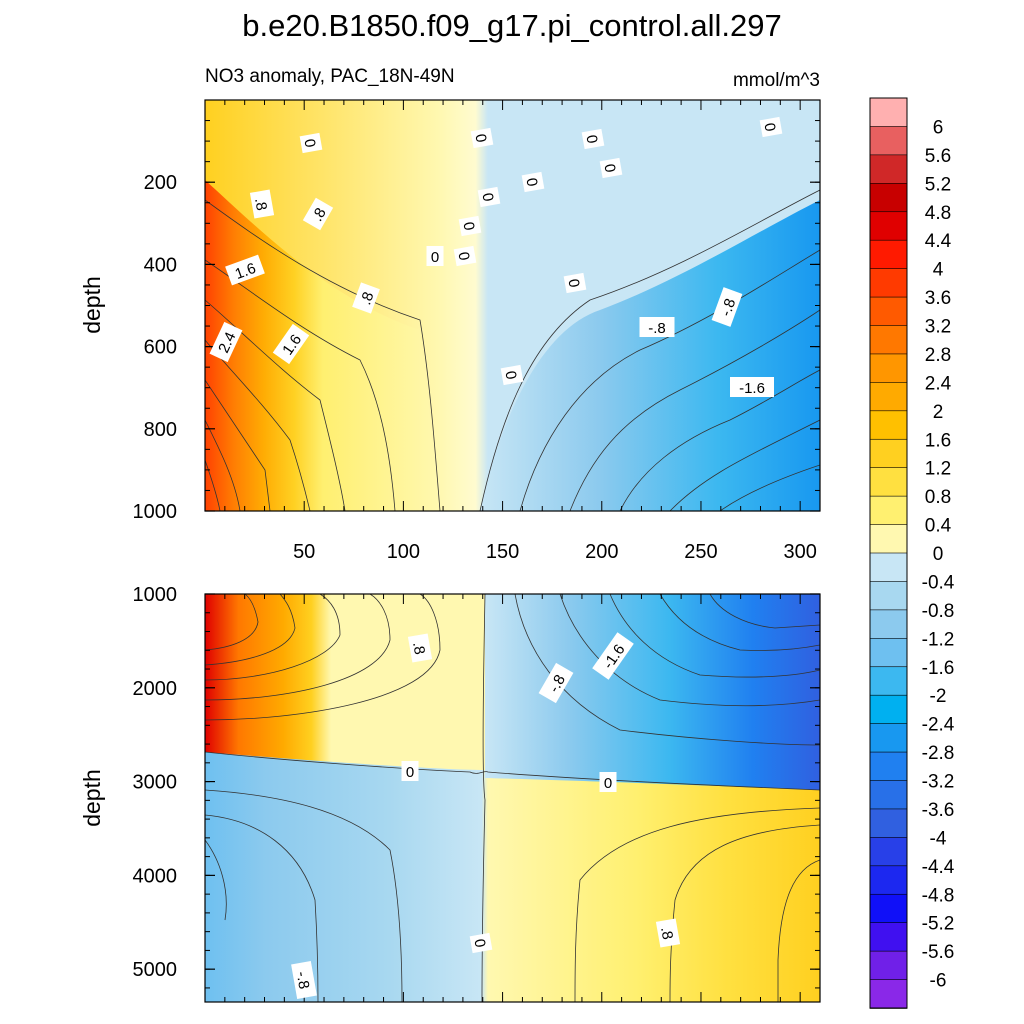 Image resolution: width=1024 pixels, height=1024 pixels. I want to click on upper-ytick-label: 600, so click(160, 348).